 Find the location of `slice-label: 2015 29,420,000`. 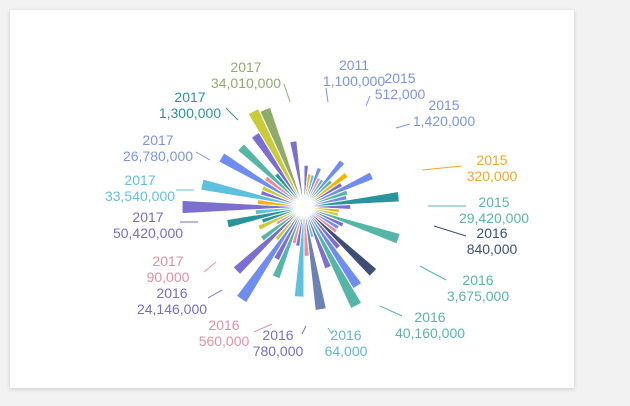

slice-label: 2015 29,420,000 is located at coordinates (494, 210).